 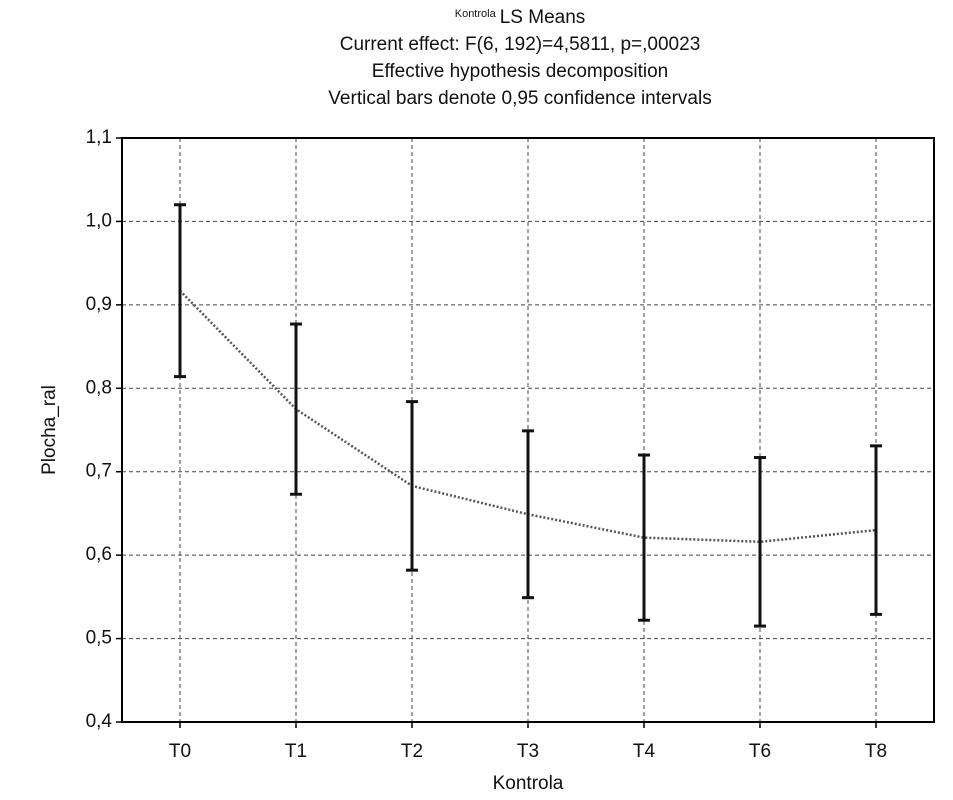 I want to click on y-tick-label: 1,1, so click(x=99, y=137).